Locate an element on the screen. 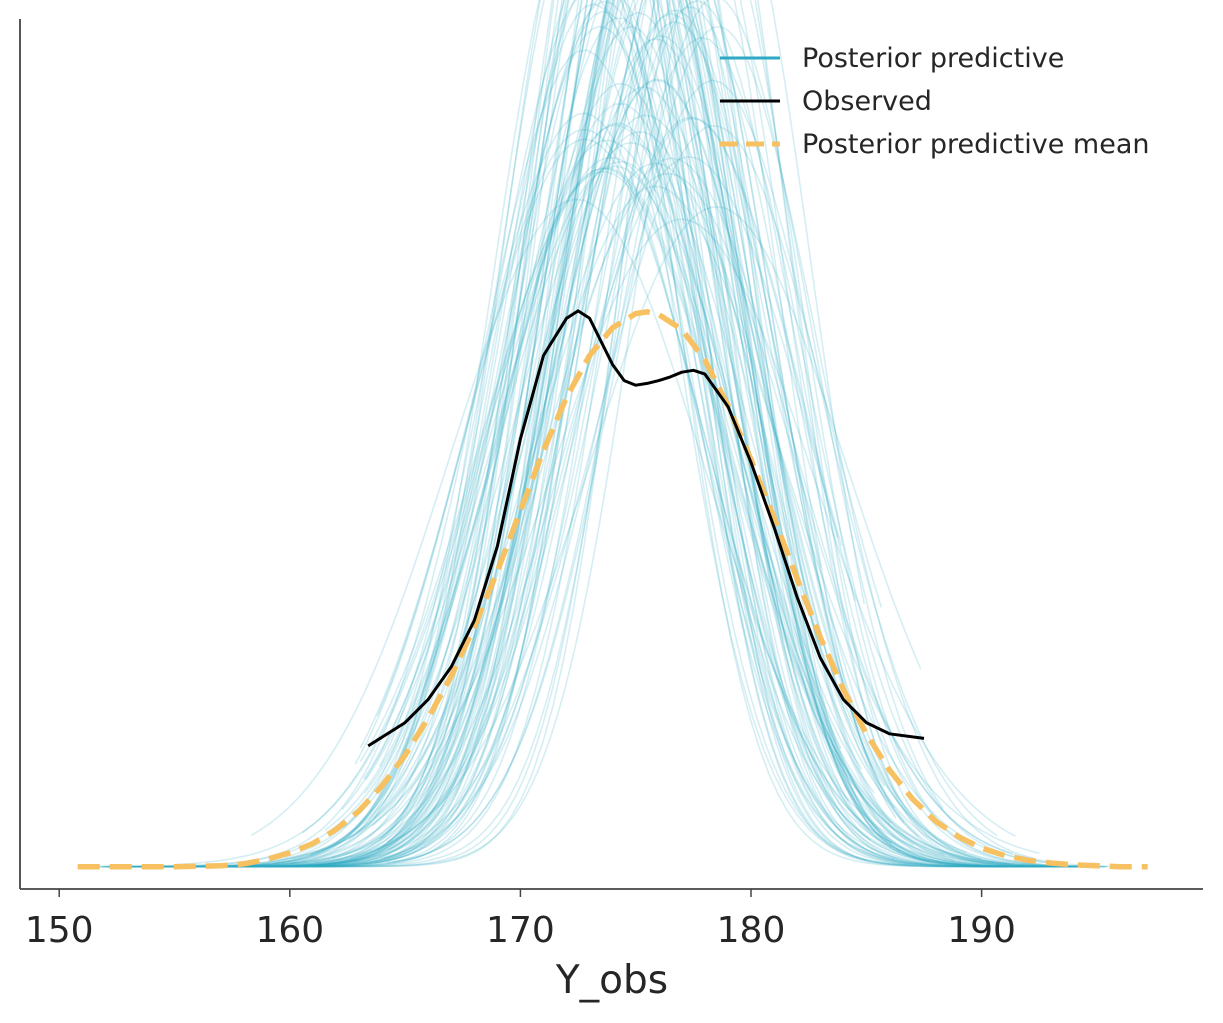  legend-label-obs: Observed is located at coordinates (867, 101).